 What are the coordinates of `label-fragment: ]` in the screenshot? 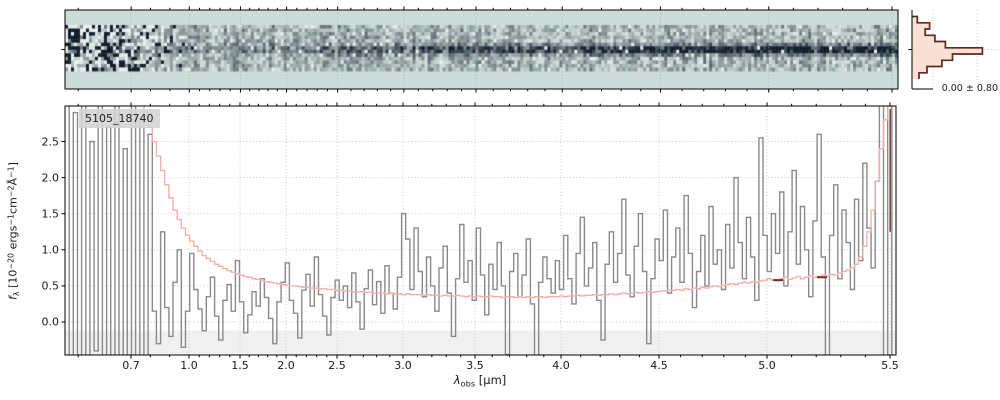 It's located at (14, 164).